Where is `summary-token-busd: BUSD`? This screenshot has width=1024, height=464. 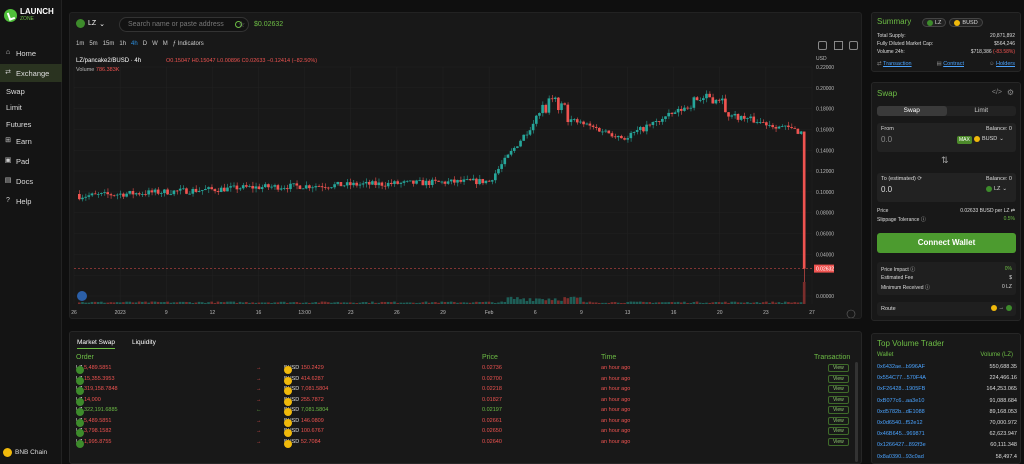
summary-token-busd: BUSD is located at coordinates (966, 22).